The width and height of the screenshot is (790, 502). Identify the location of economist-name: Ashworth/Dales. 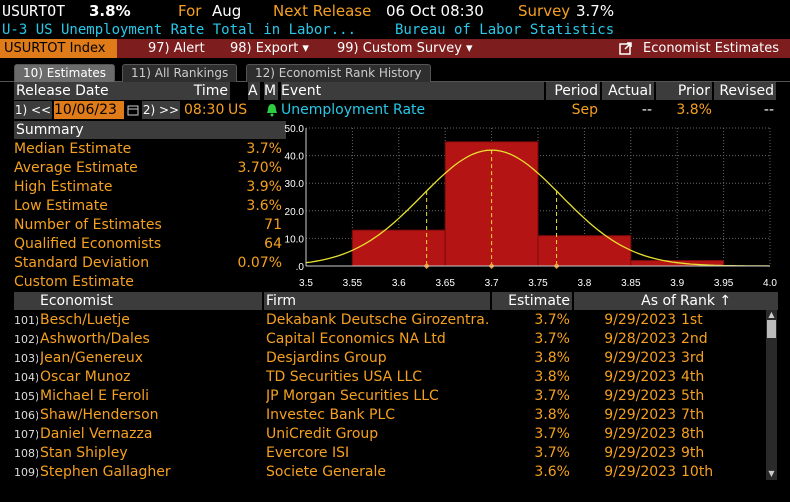
(95, 339).